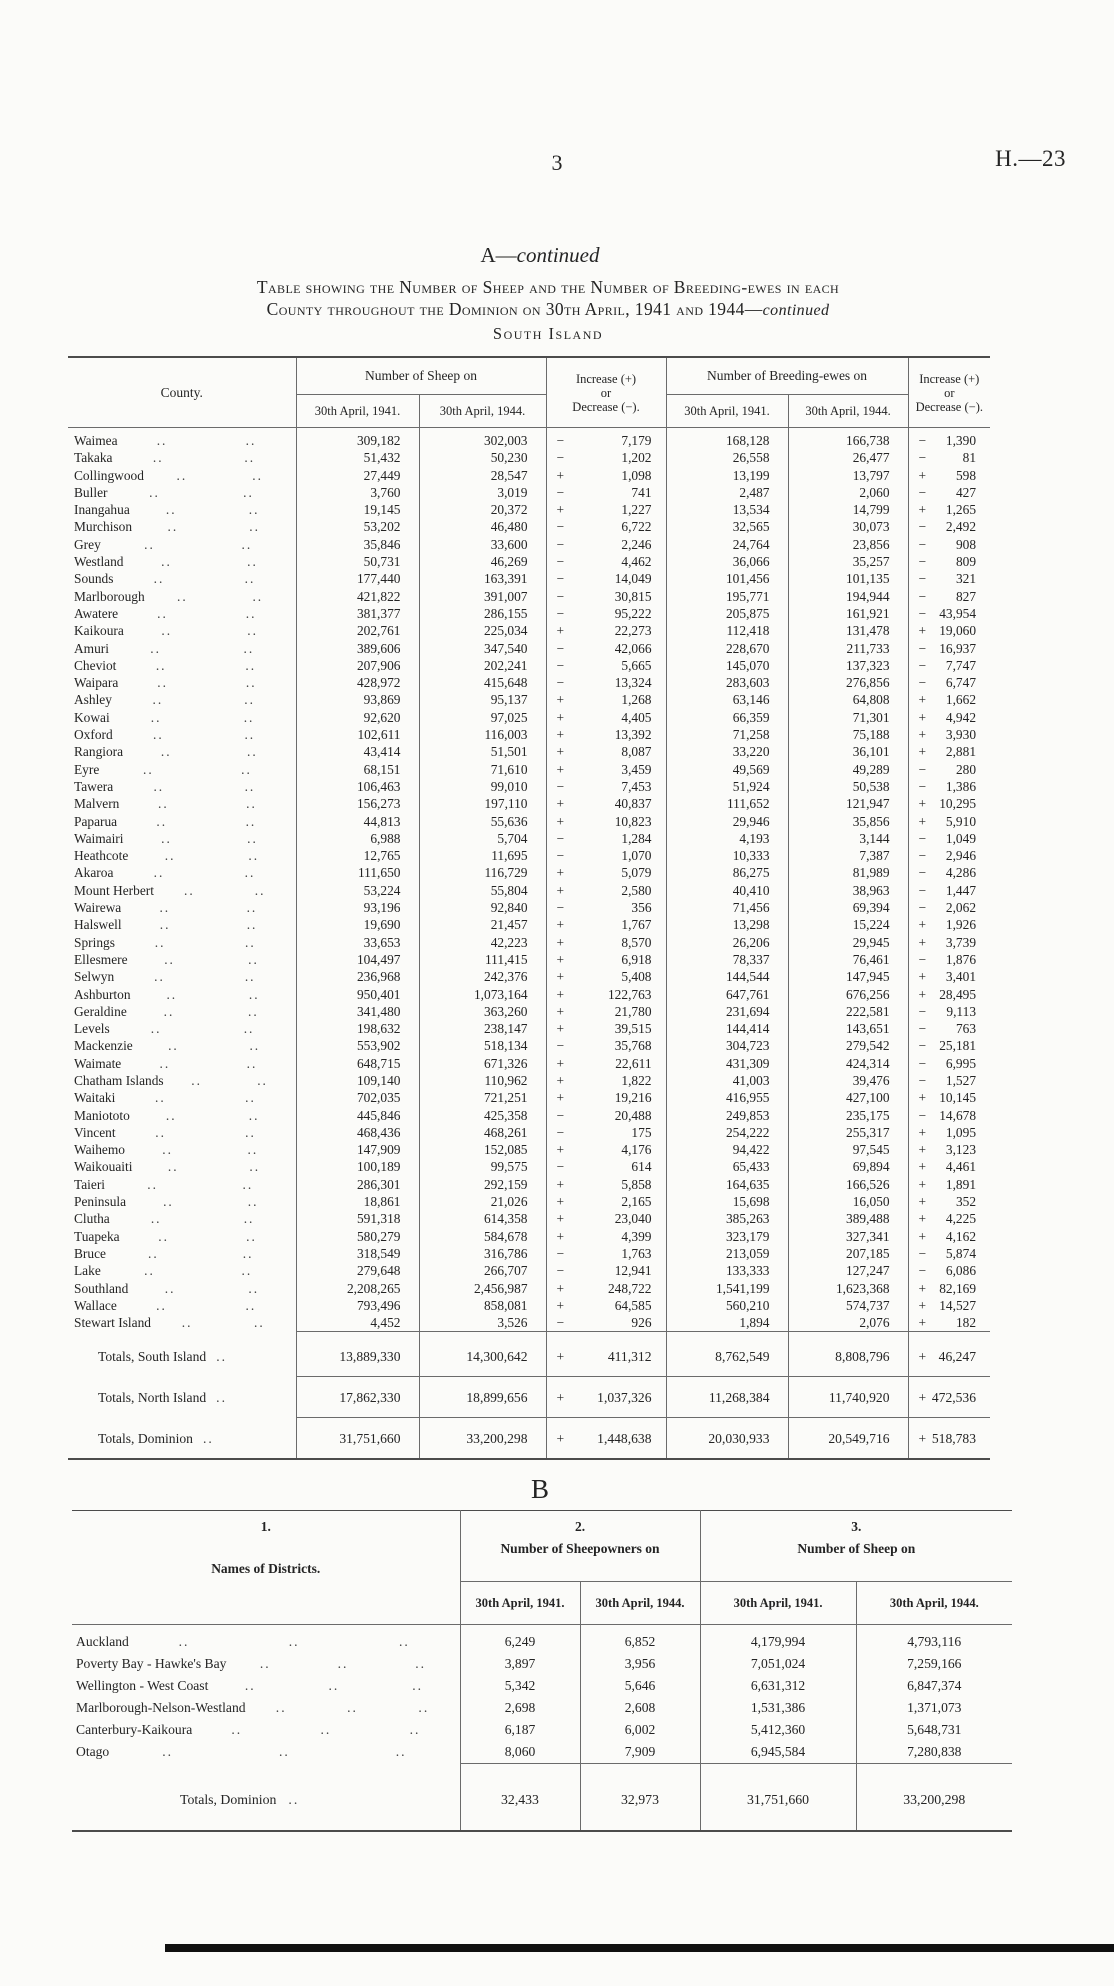 Image resolution: width=1114 pixels, height=1986 pixels. I want to click on ewes-1941-cell: 254,222, so click(727, 1132).